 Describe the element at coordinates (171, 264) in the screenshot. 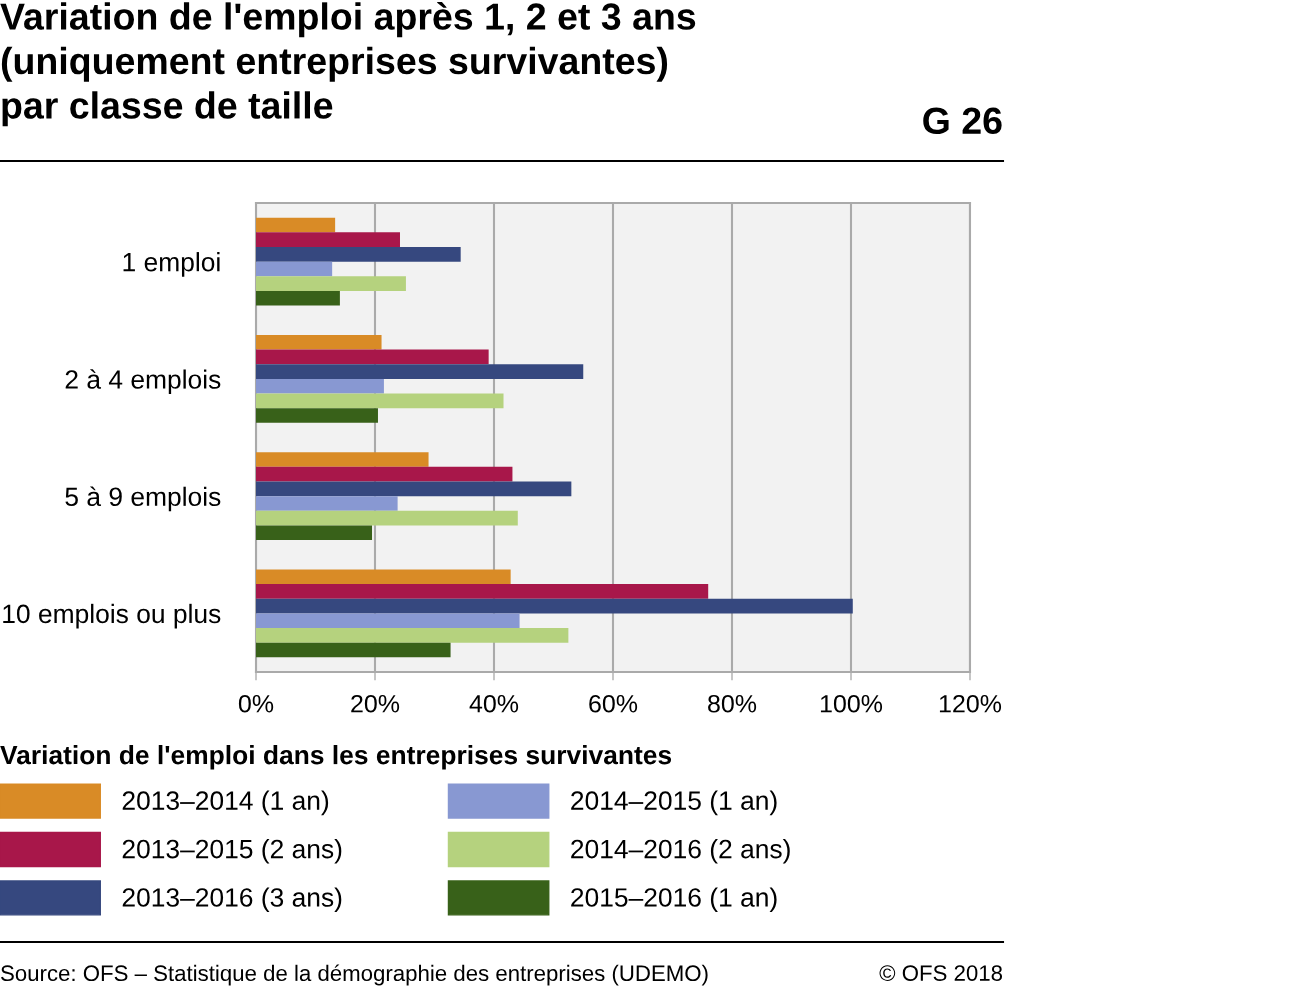

I see `y-tick-label: 1 emploi` at that location.